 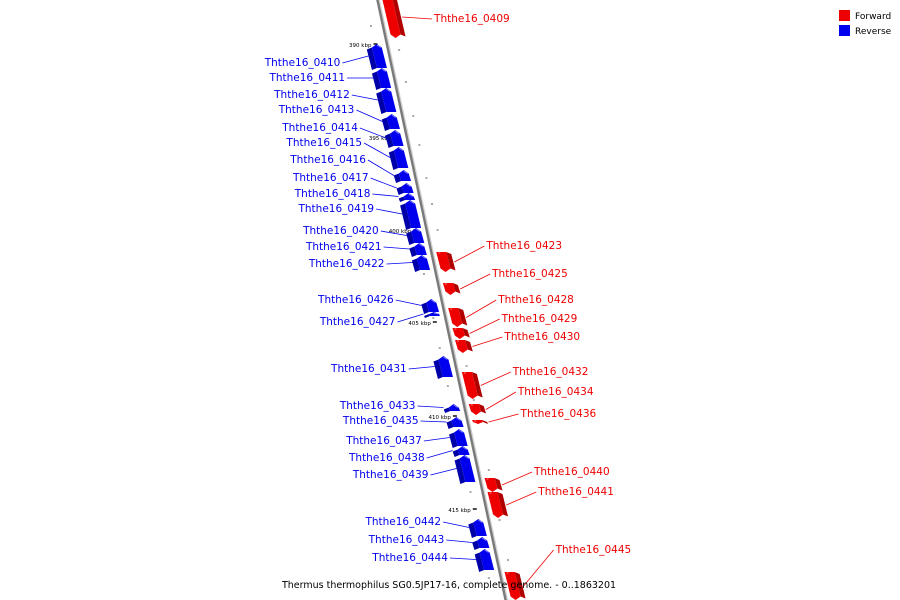 I want to click on gene-label: Ththe16_0427, so click(x=357, y=322).